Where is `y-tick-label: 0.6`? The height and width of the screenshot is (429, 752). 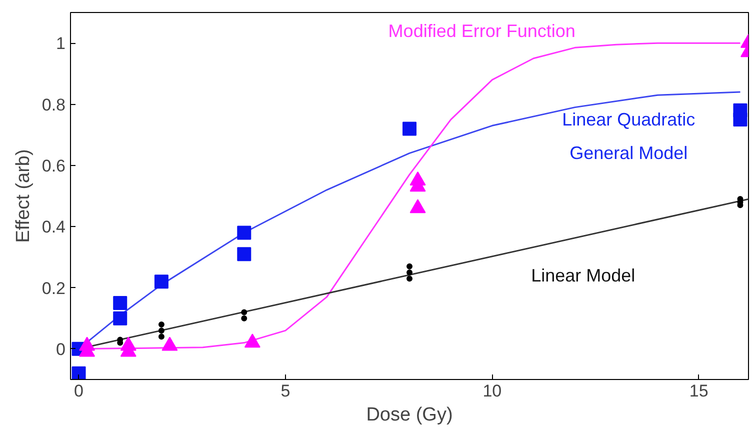 y-tick-label: 0.6 is located at coordinates (54, 166).